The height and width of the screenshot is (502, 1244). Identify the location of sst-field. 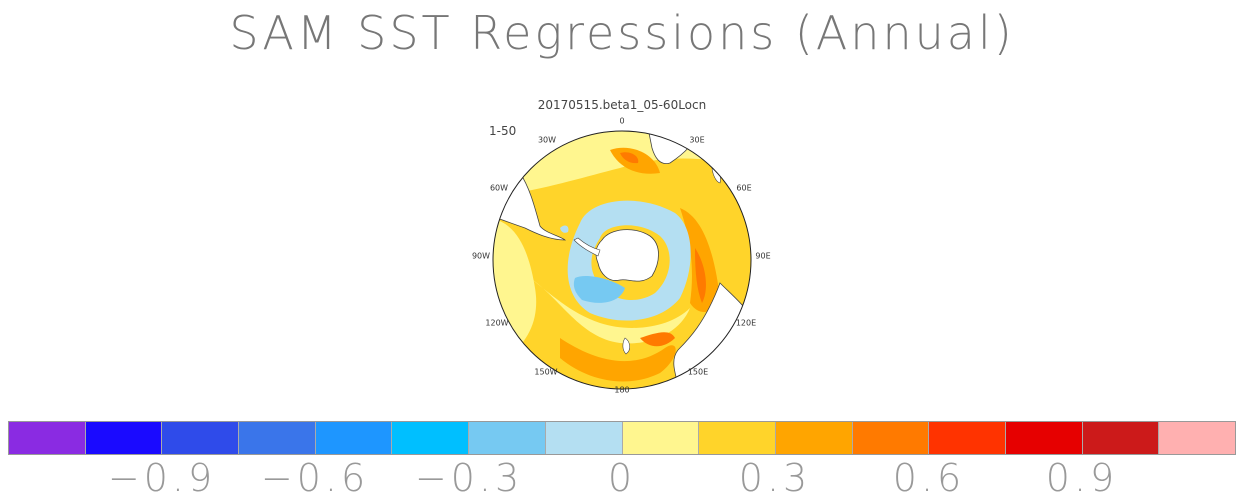
(622, 260).